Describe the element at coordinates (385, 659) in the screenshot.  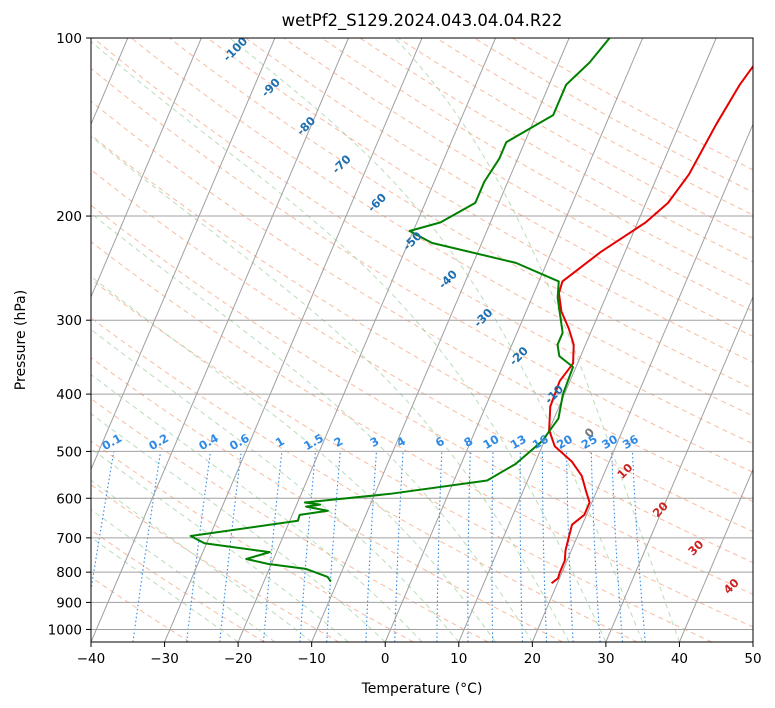
I see `x-tick-label: 0` at that location.